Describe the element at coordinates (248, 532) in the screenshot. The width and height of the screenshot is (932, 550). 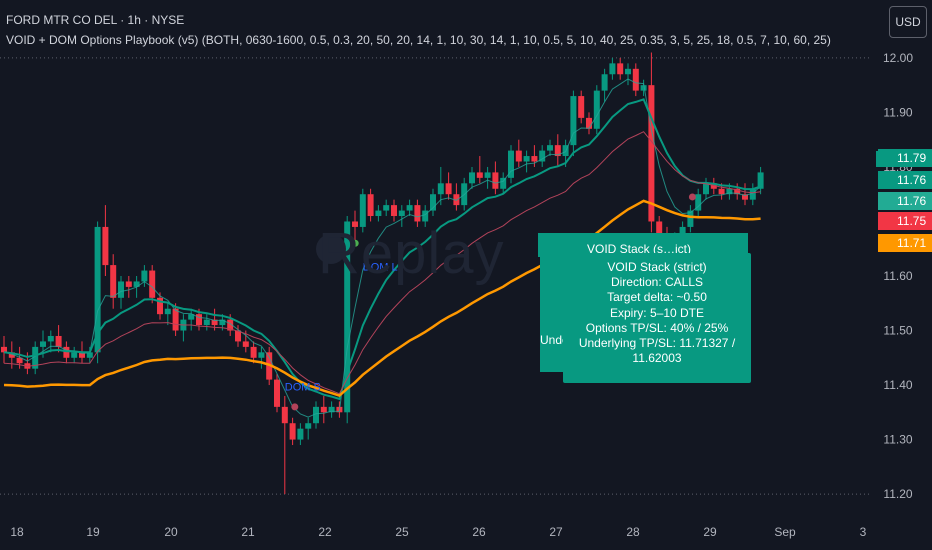
I see `x-tick-label: 21` at that location.